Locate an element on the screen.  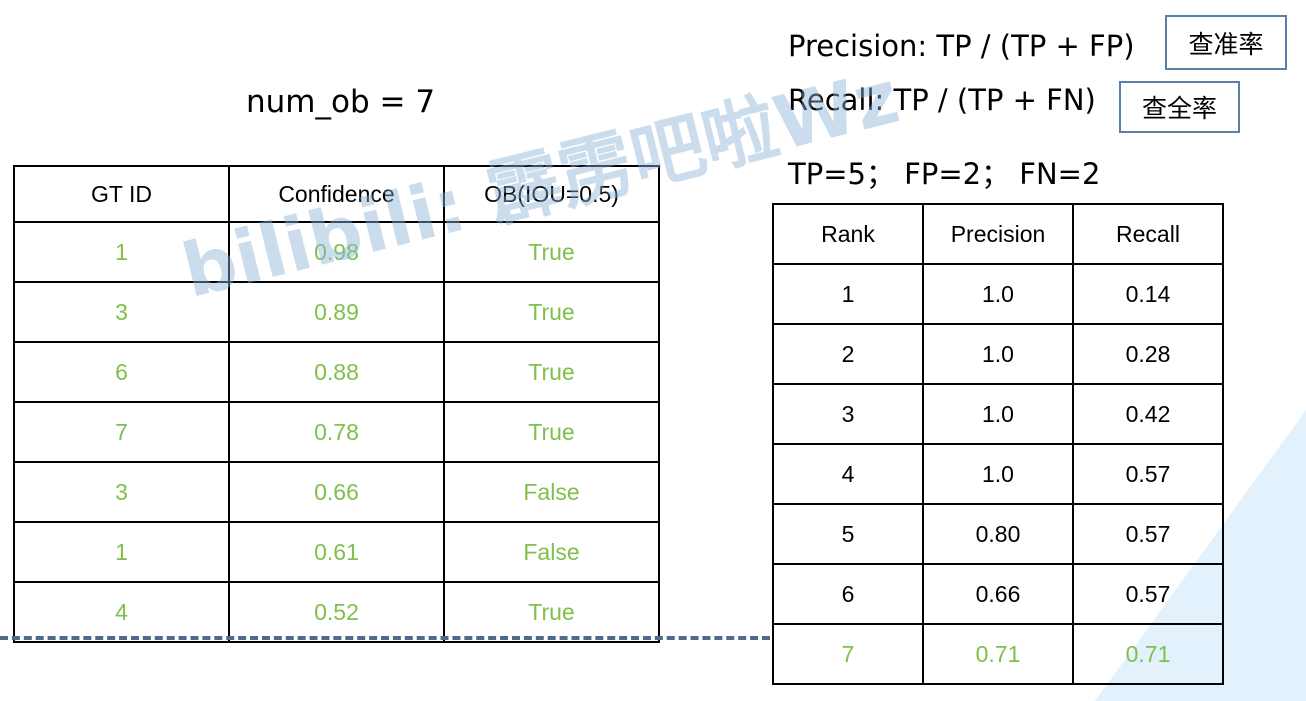
table-row: 6 0.88 True is located at coordinates (336, 372).